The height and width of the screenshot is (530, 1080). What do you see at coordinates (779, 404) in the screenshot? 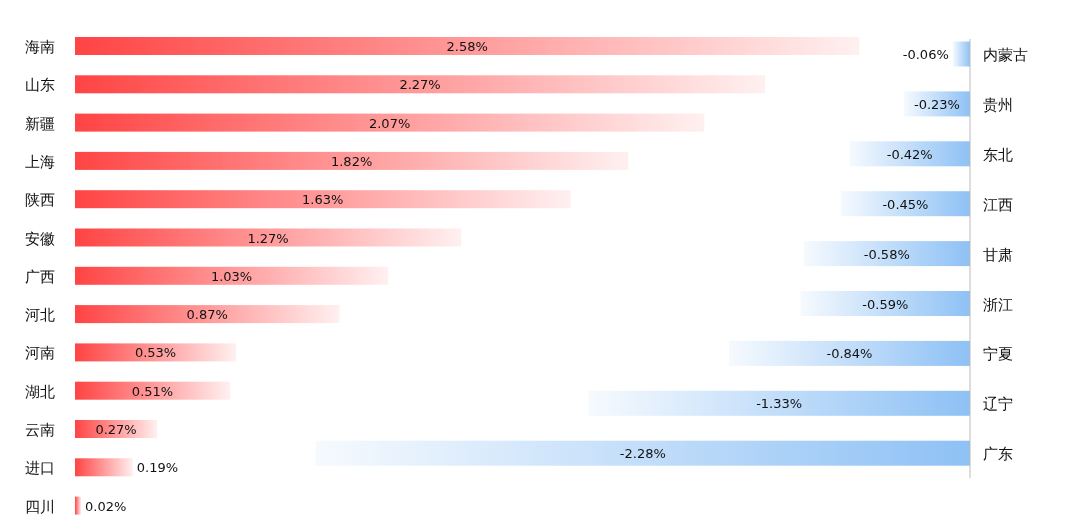
I see `data-label: -1.33%` at bounding box center [779, 404].